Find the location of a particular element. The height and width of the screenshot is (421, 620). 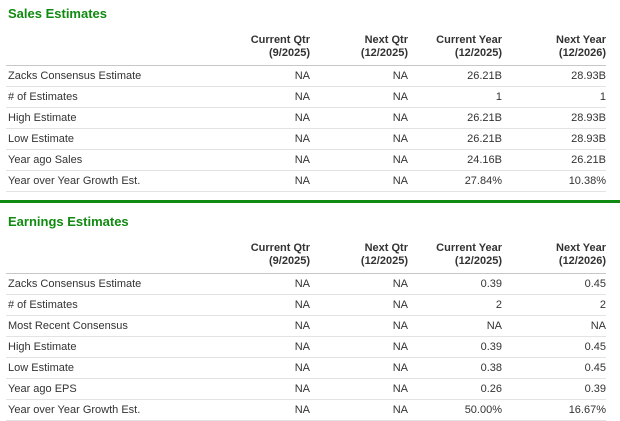

table-row: # of Estimates NA NA 1 1 is located at coordinates (306, 97).